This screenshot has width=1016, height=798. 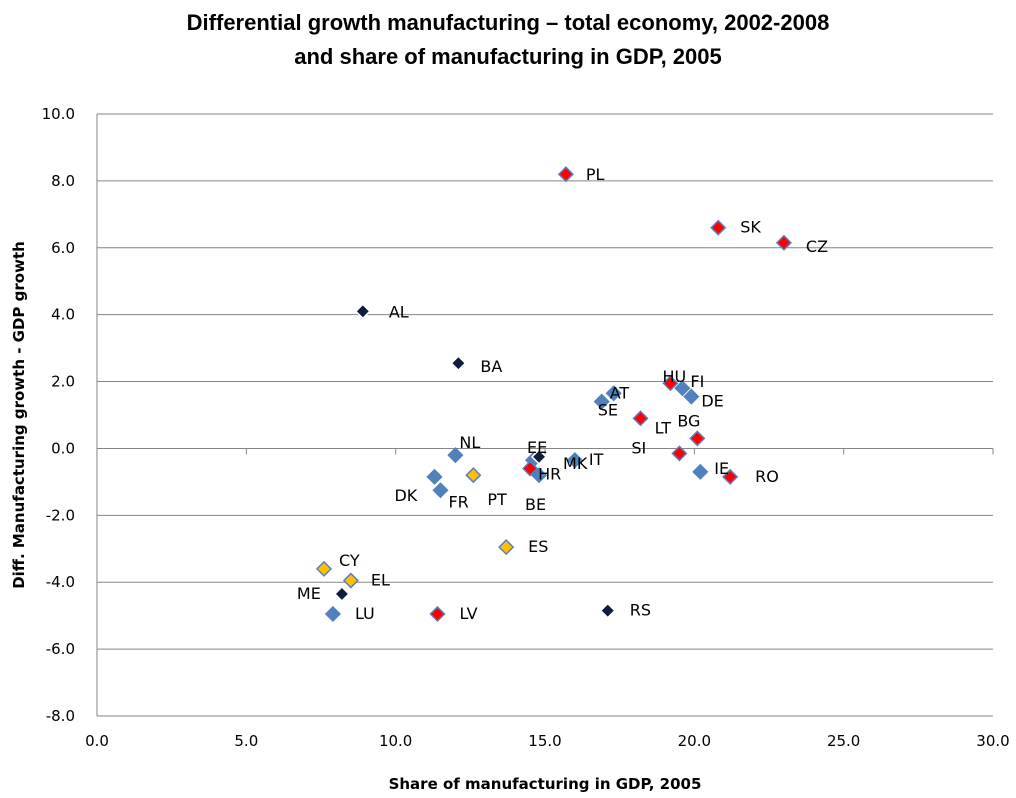 What do you see at coordinates (712, 401) in the screenshot?
I see `point-label-de: DE` at bounding box center [712, 401].